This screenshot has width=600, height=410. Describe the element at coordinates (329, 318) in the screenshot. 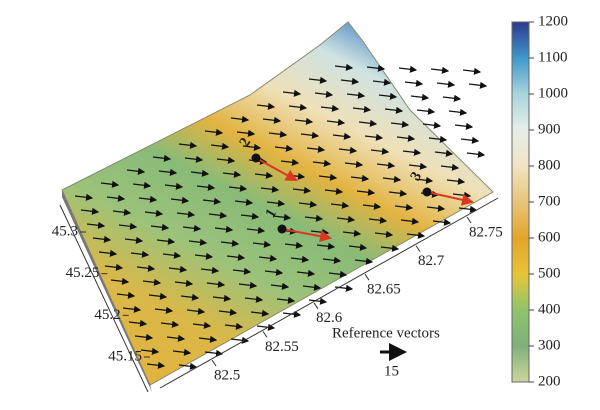

I see `longitude-tick-label: 82.6` at that location.